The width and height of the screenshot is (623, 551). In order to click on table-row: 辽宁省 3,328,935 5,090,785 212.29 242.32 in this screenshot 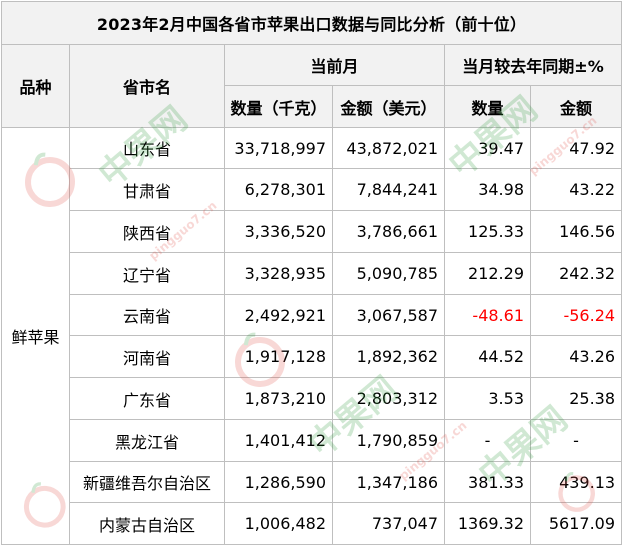, I will do `click(312, 273)`.